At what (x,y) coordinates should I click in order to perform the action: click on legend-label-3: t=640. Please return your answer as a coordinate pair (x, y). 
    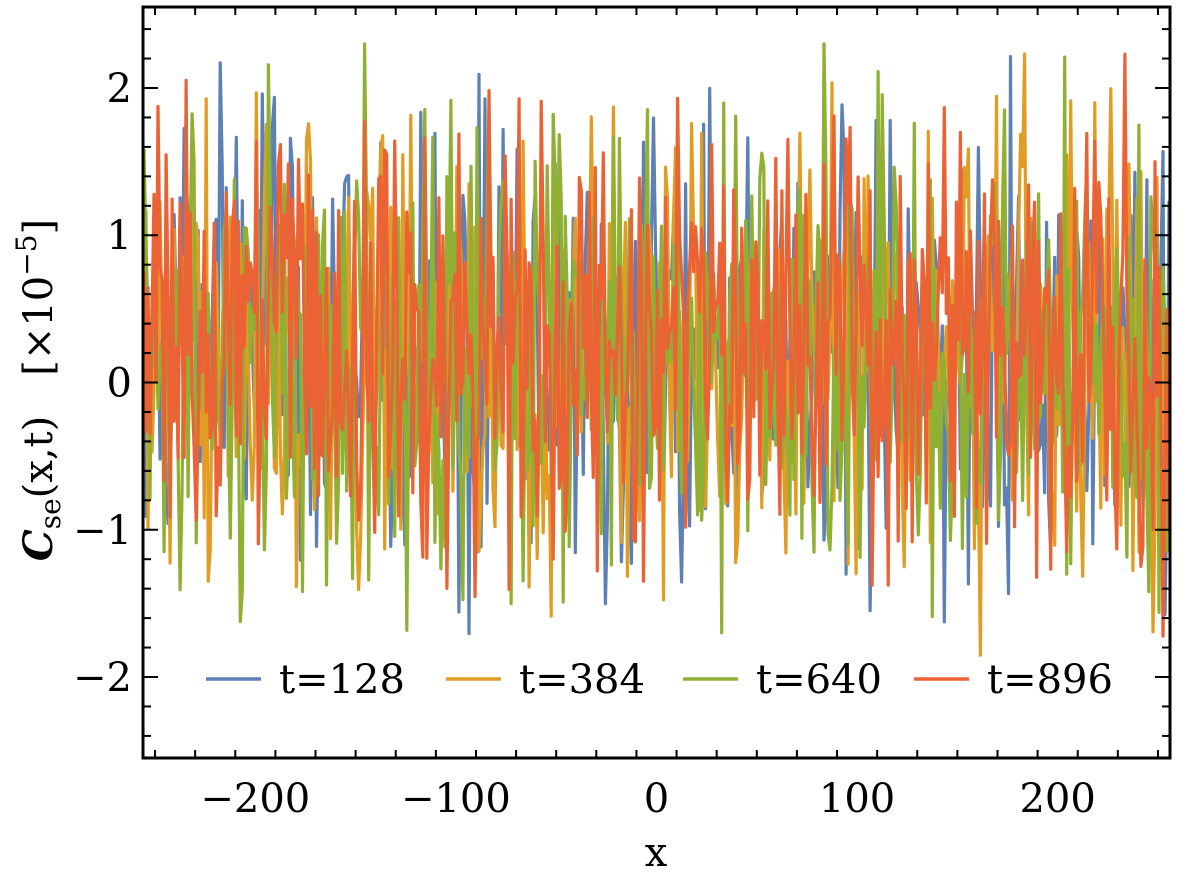
    Looking at the image, I should click on (819, 680).